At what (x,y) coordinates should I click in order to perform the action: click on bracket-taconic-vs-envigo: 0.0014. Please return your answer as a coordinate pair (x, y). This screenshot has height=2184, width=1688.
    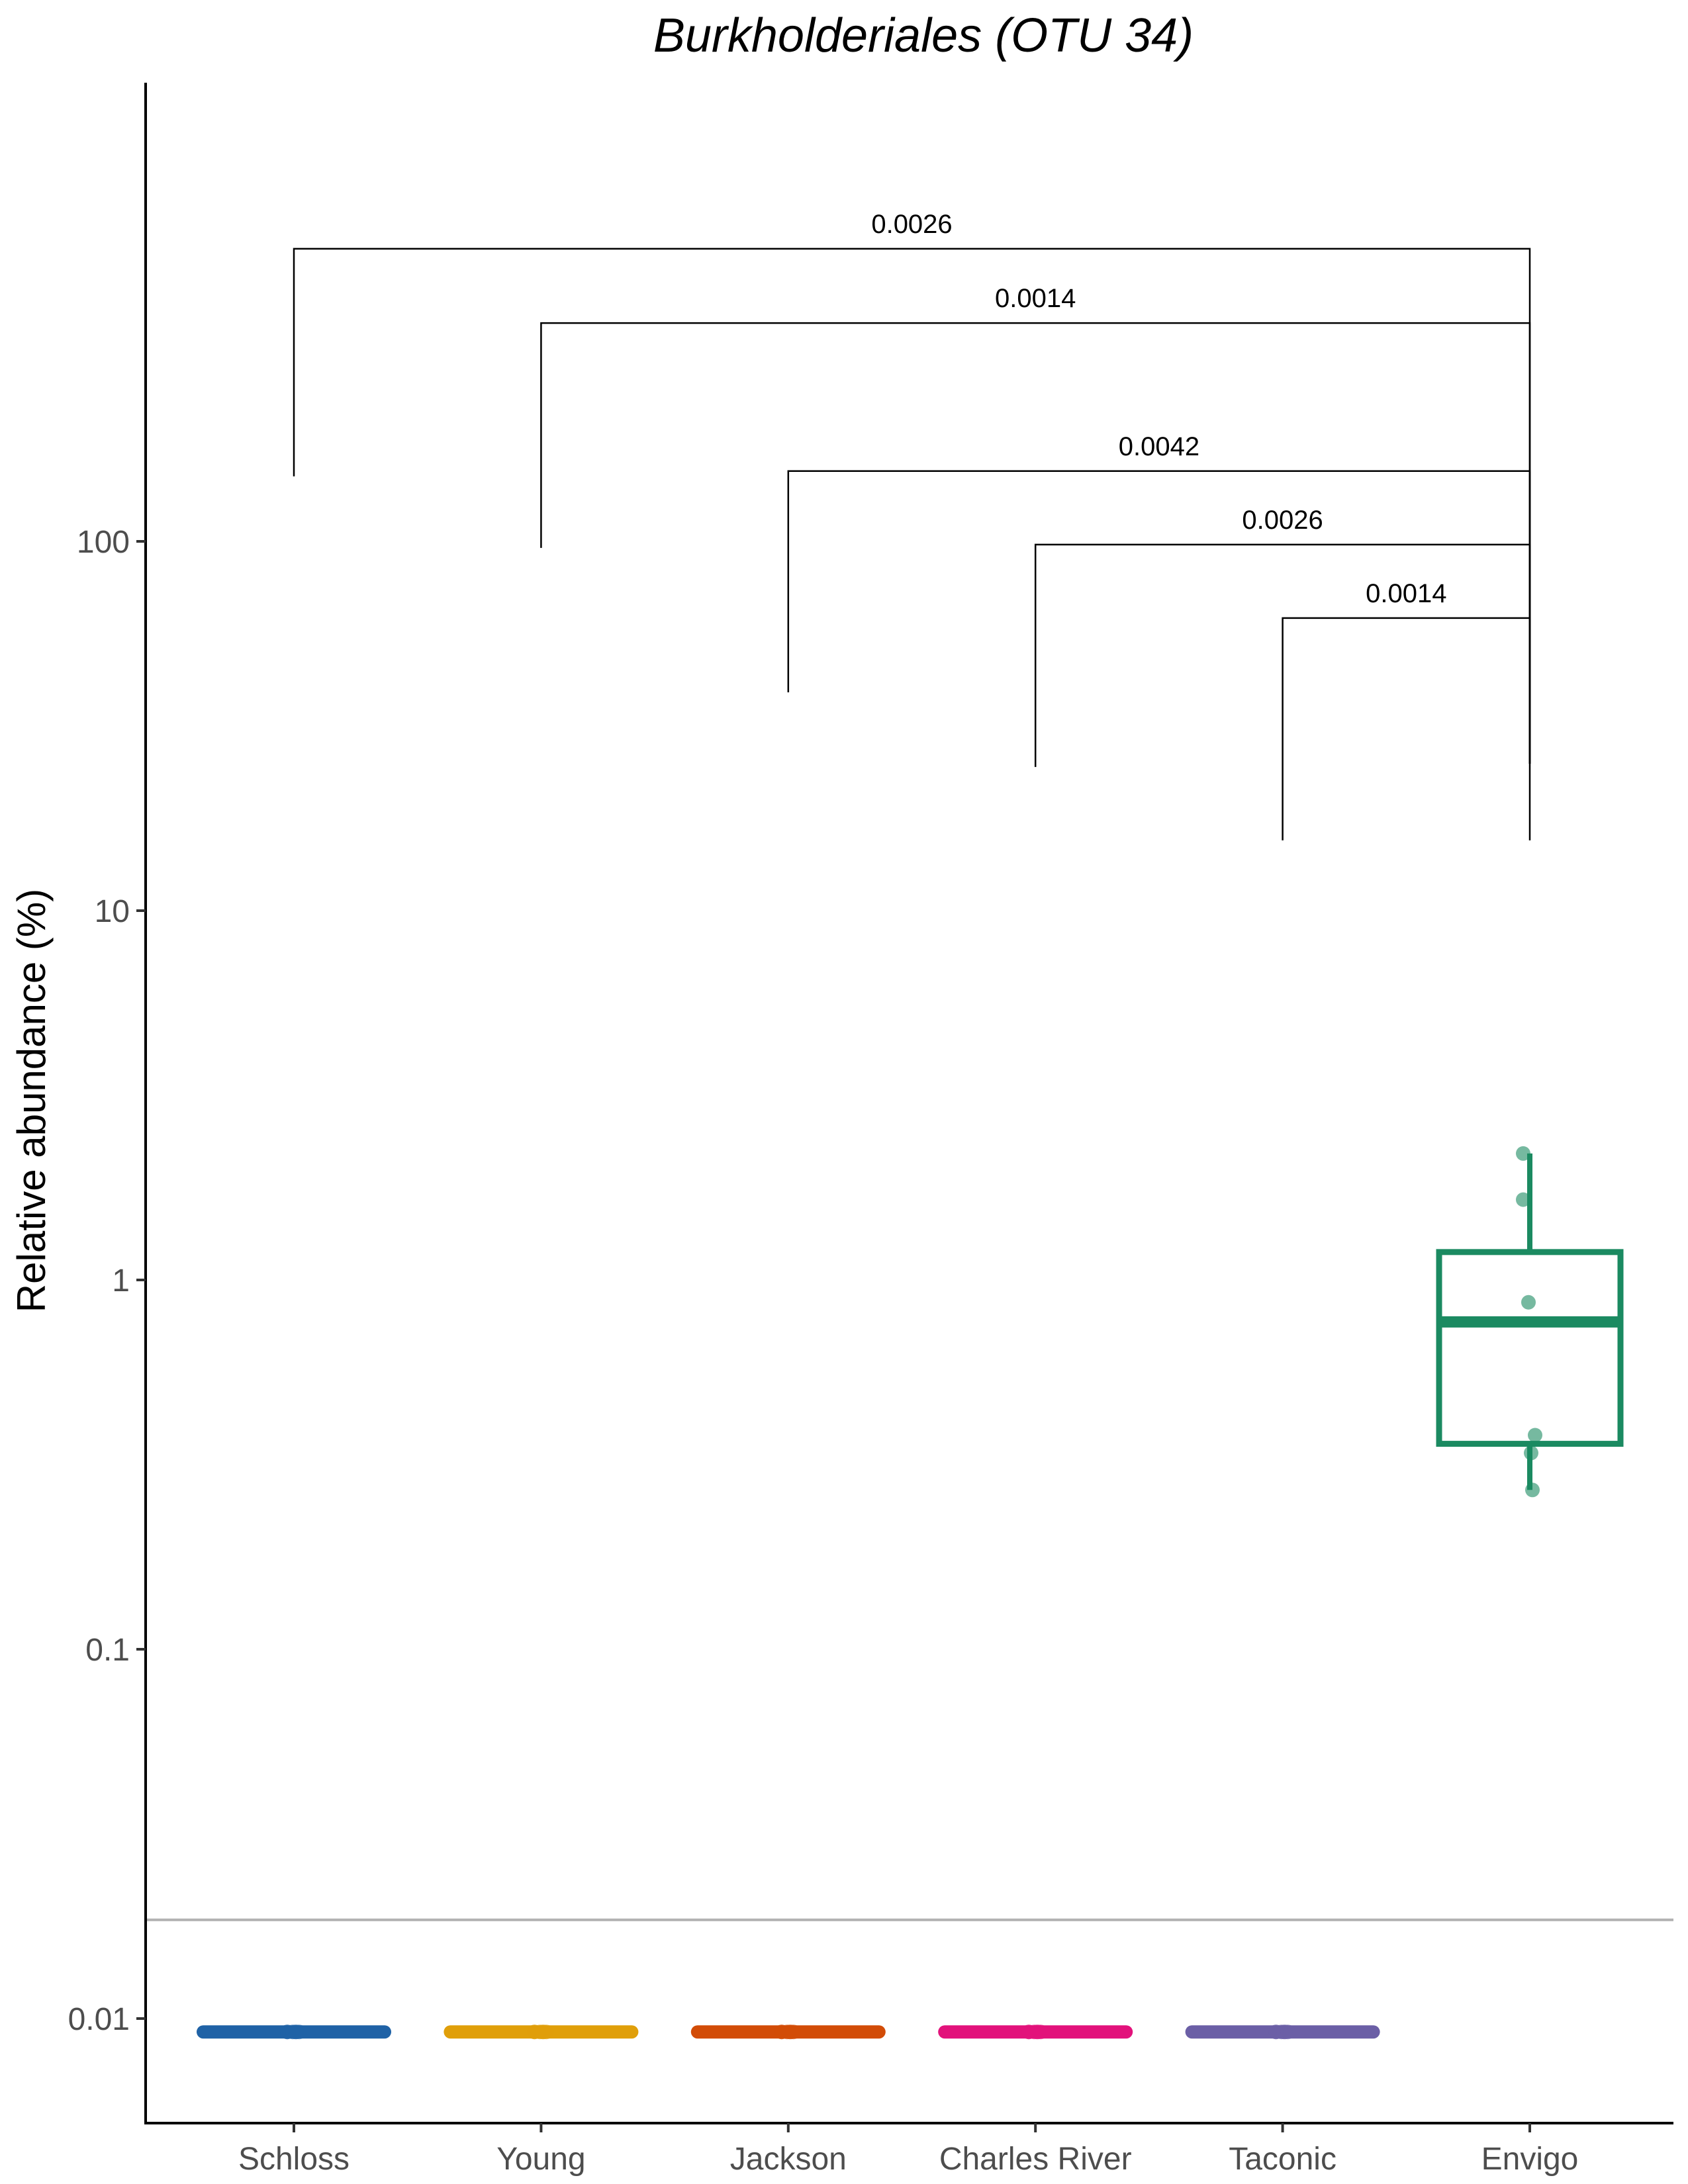
    Looking at the image, I should click on (1406, 710).